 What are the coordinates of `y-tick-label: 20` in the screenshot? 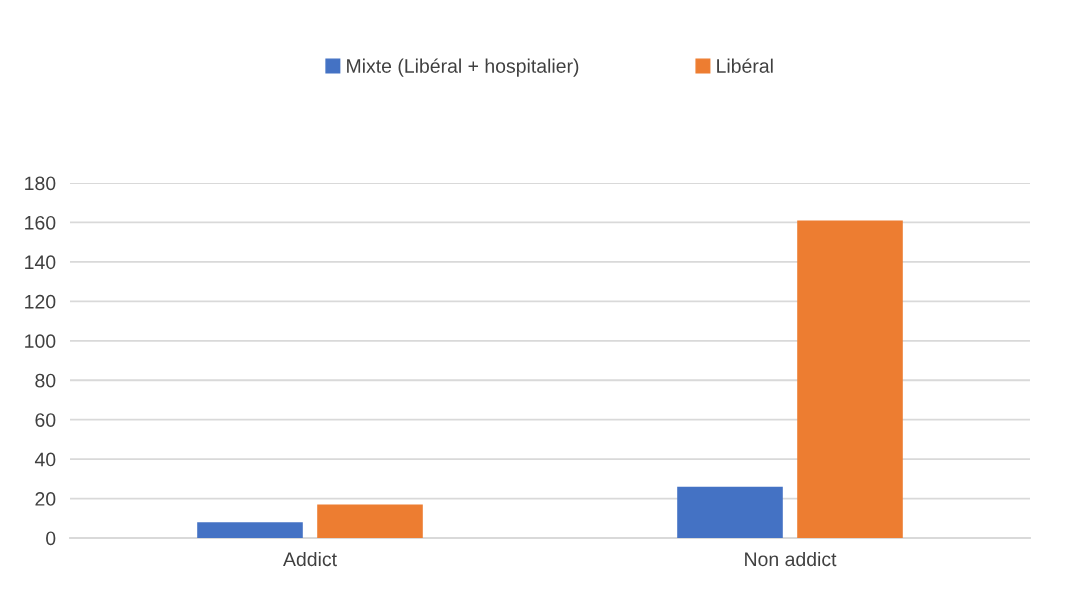 It's located at (45, 499).